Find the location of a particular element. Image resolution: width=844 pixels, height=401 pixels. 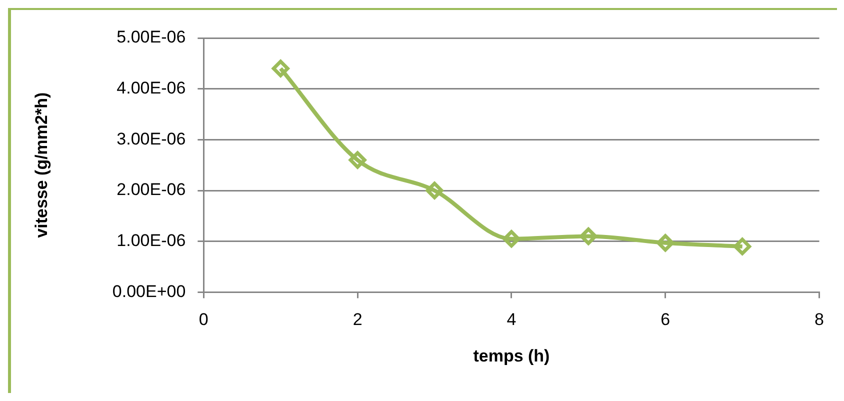

y-tick-label: 3.00E-06 is located at coordinates (151, 138).